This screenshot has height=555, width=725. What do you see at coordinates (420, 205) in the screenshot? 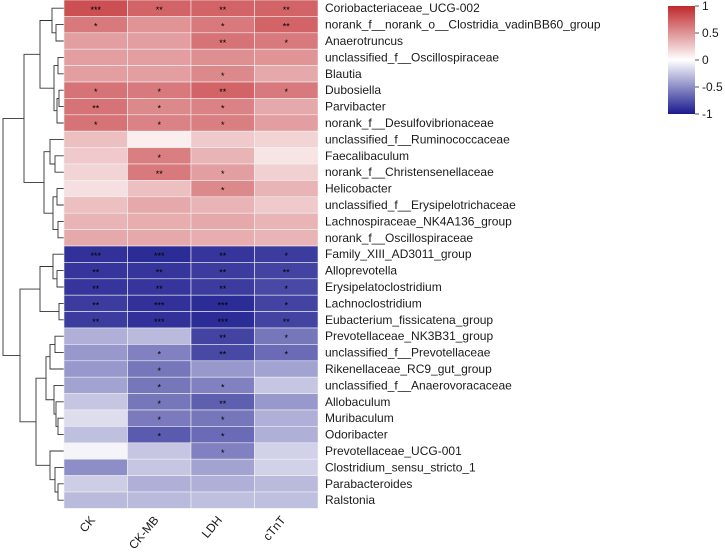
I see `row-label: unclassified_f__Erysipelotrichaceae` at bounding box center [420, 205].